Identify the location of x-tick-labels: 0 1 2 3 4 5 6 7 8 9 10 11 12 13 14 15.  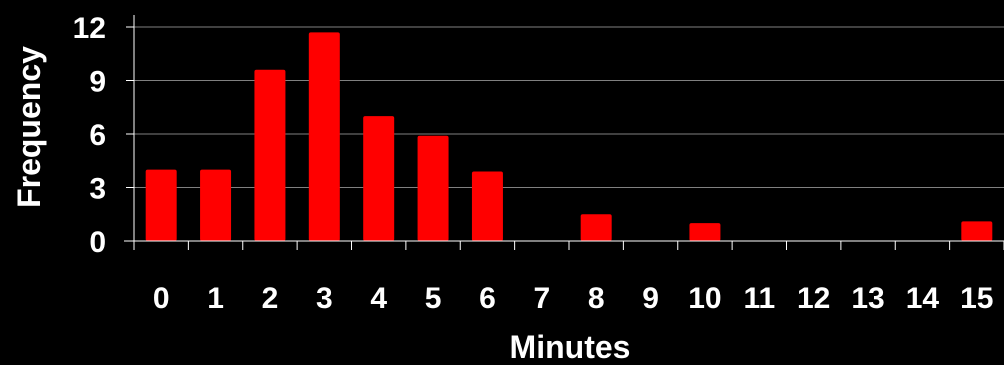
(573, 298).